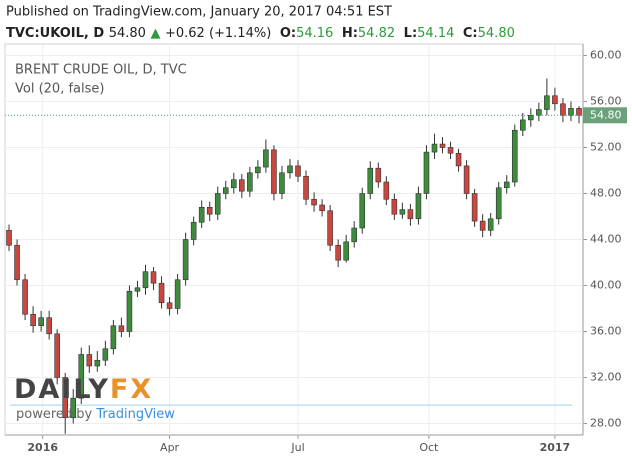 The width and height of the screenshot is (632, 466). What do you see at coordinates (429, 447) in the screenshot?
I see `x-tick-label: Oct` at bounding box center [429, 447].